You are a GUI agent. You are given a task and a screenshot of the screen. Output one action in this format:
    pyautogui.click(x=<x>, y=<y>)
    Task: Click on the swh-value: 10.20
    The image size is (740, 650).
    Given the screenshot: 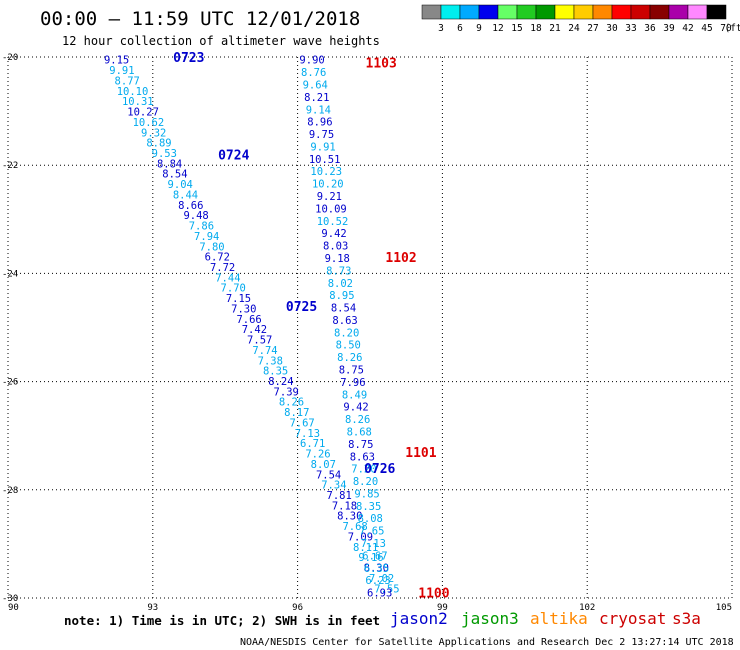 What is the action you would take?
    pyautogui.click(x=328, y=185)
    